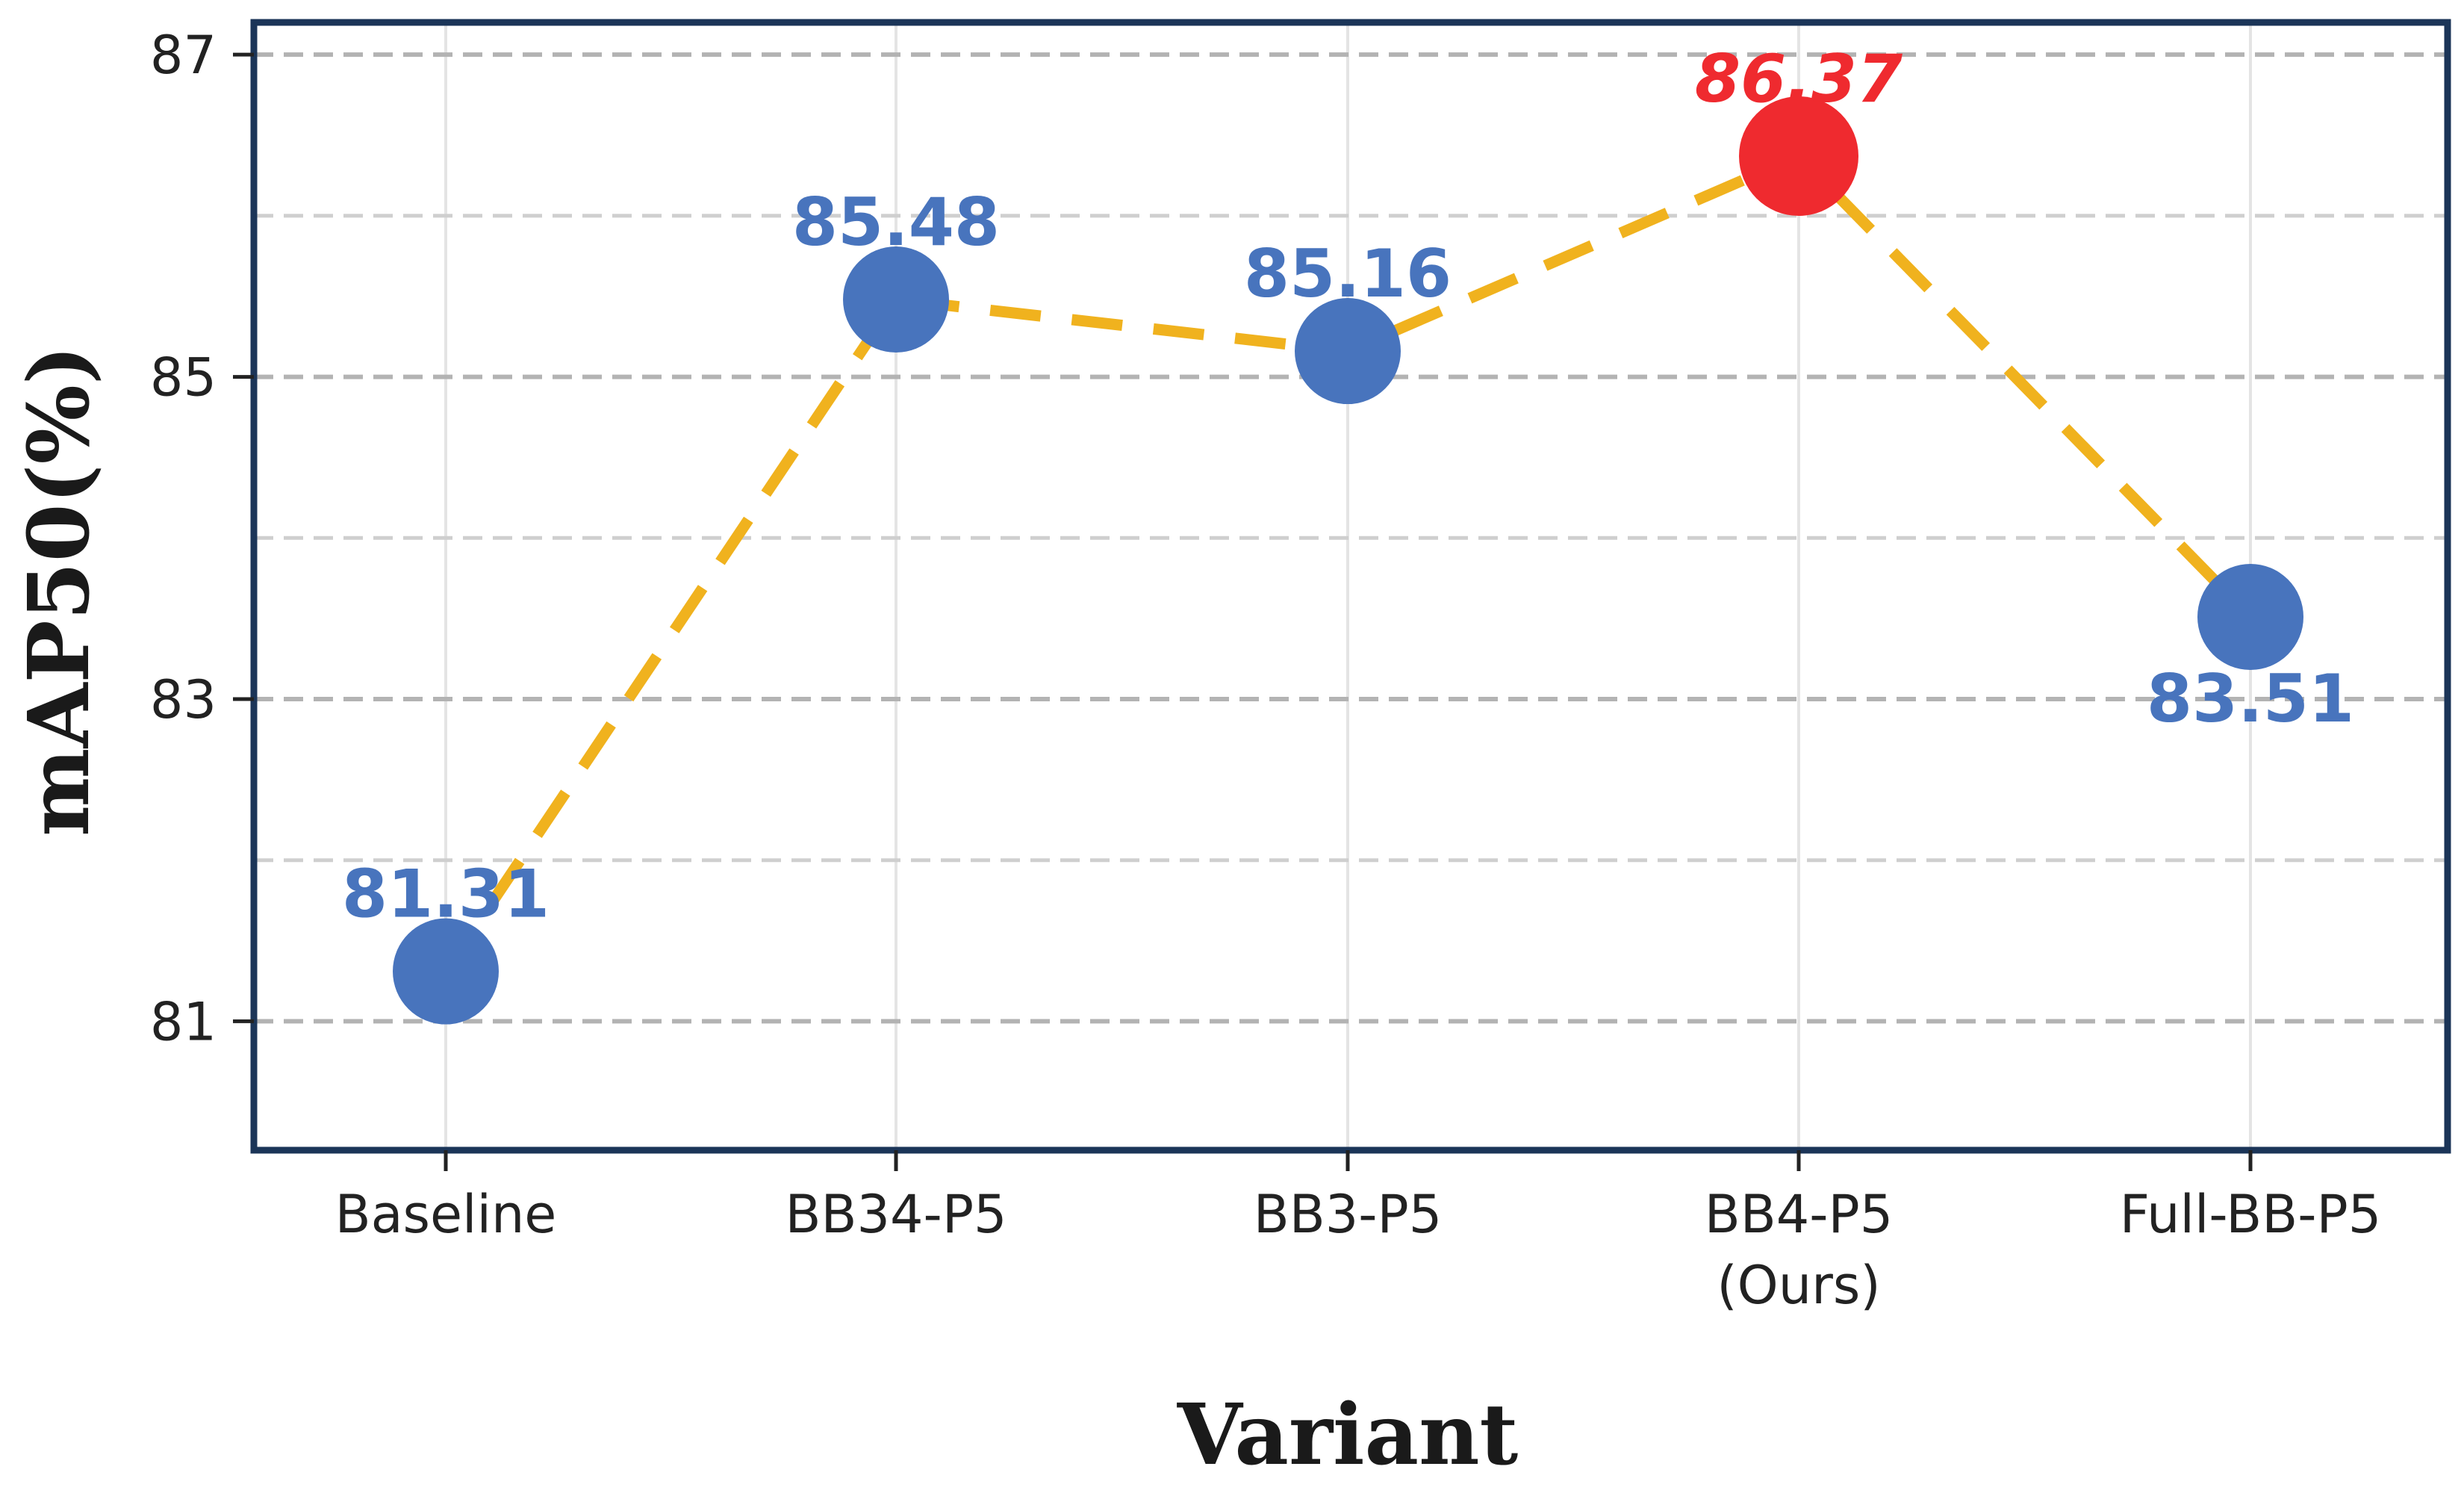 This screenshot has height=1496, width=2464. What do you see at coordinates (183, 1021) in the screenshot?
I see `y-tick-label: 81` at bounding box center [183, 1021].